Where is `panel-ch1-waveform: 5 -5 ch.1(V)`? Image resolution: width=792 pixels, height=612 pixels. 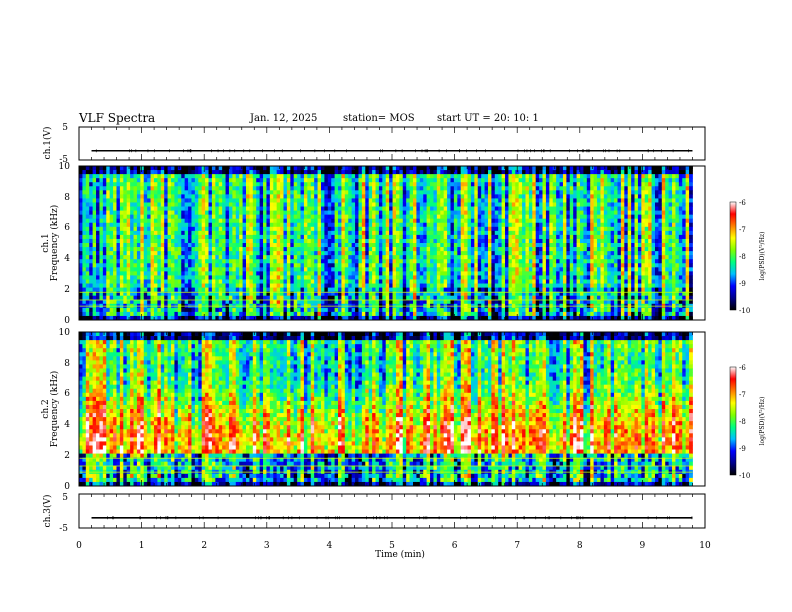
panel-ch1-waveform: 5 -5 ch.1(V) is located at coordinates (373, 144).